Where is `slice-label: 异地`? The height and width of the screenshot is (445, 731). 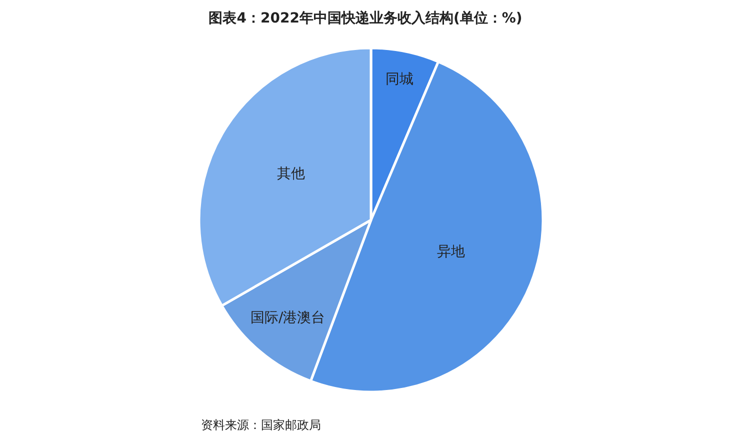
slice-label: 异地 is located at coordinates (450, 252).